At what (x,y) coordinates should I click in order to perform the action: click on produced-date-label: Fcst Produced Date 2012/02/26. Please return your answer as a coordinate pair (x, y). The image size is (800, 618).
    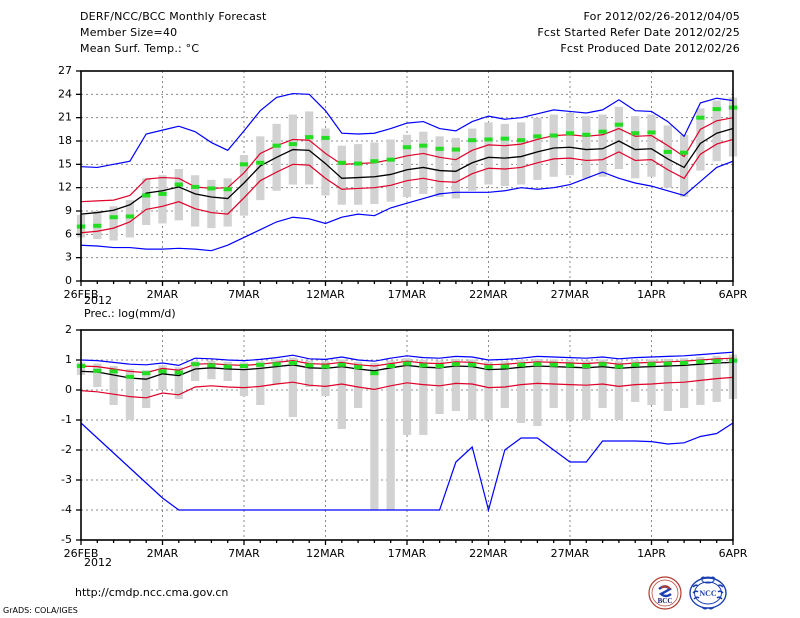
    Looking at the image, I should click on (650, 48).